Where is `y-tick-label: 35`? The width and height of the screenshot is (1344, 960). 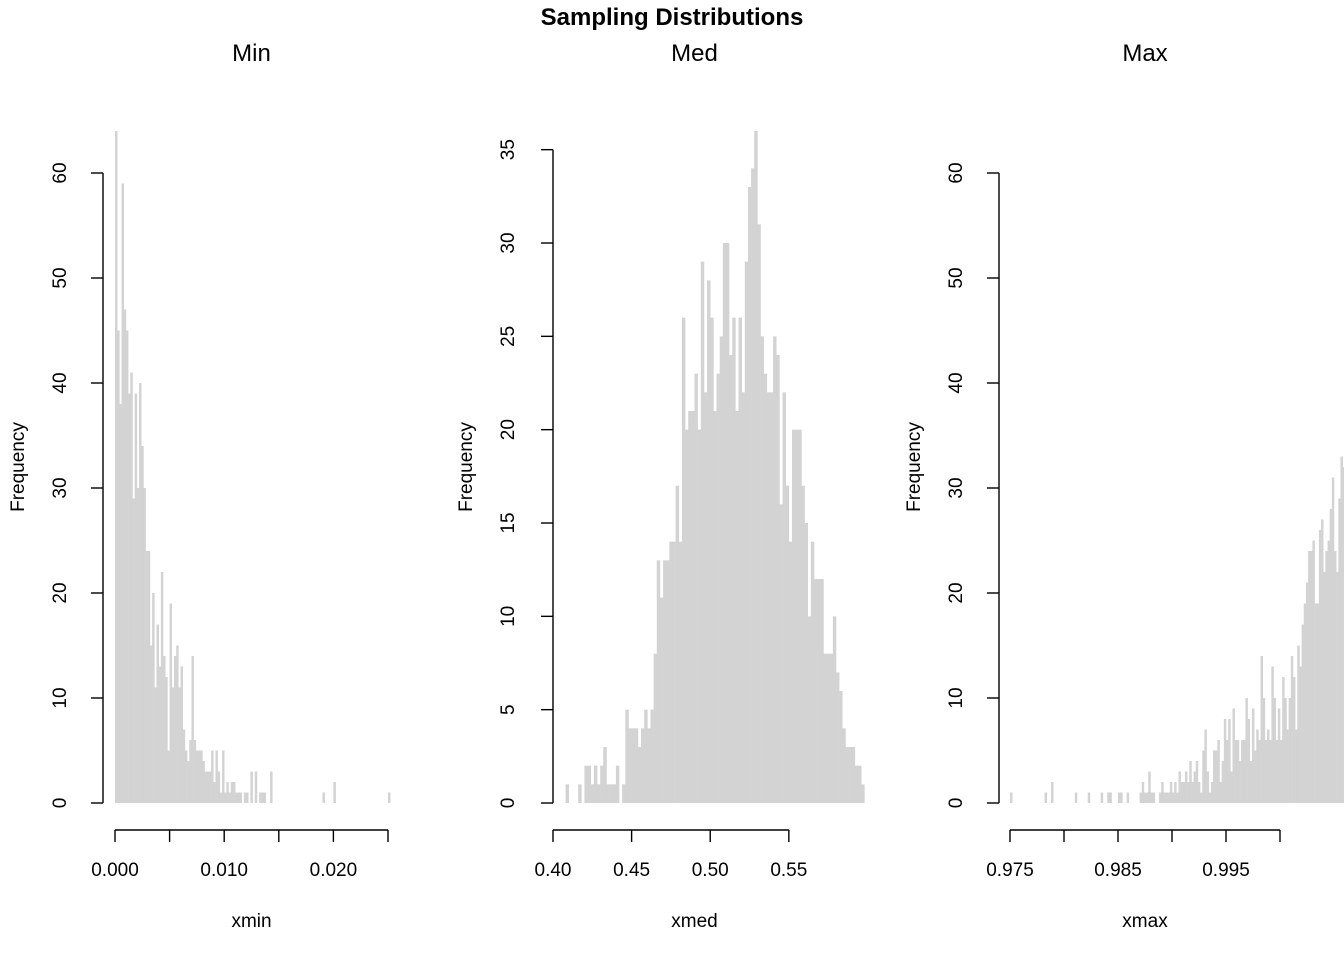
y-tick-label: 35 is located at coordinates (508, 149).